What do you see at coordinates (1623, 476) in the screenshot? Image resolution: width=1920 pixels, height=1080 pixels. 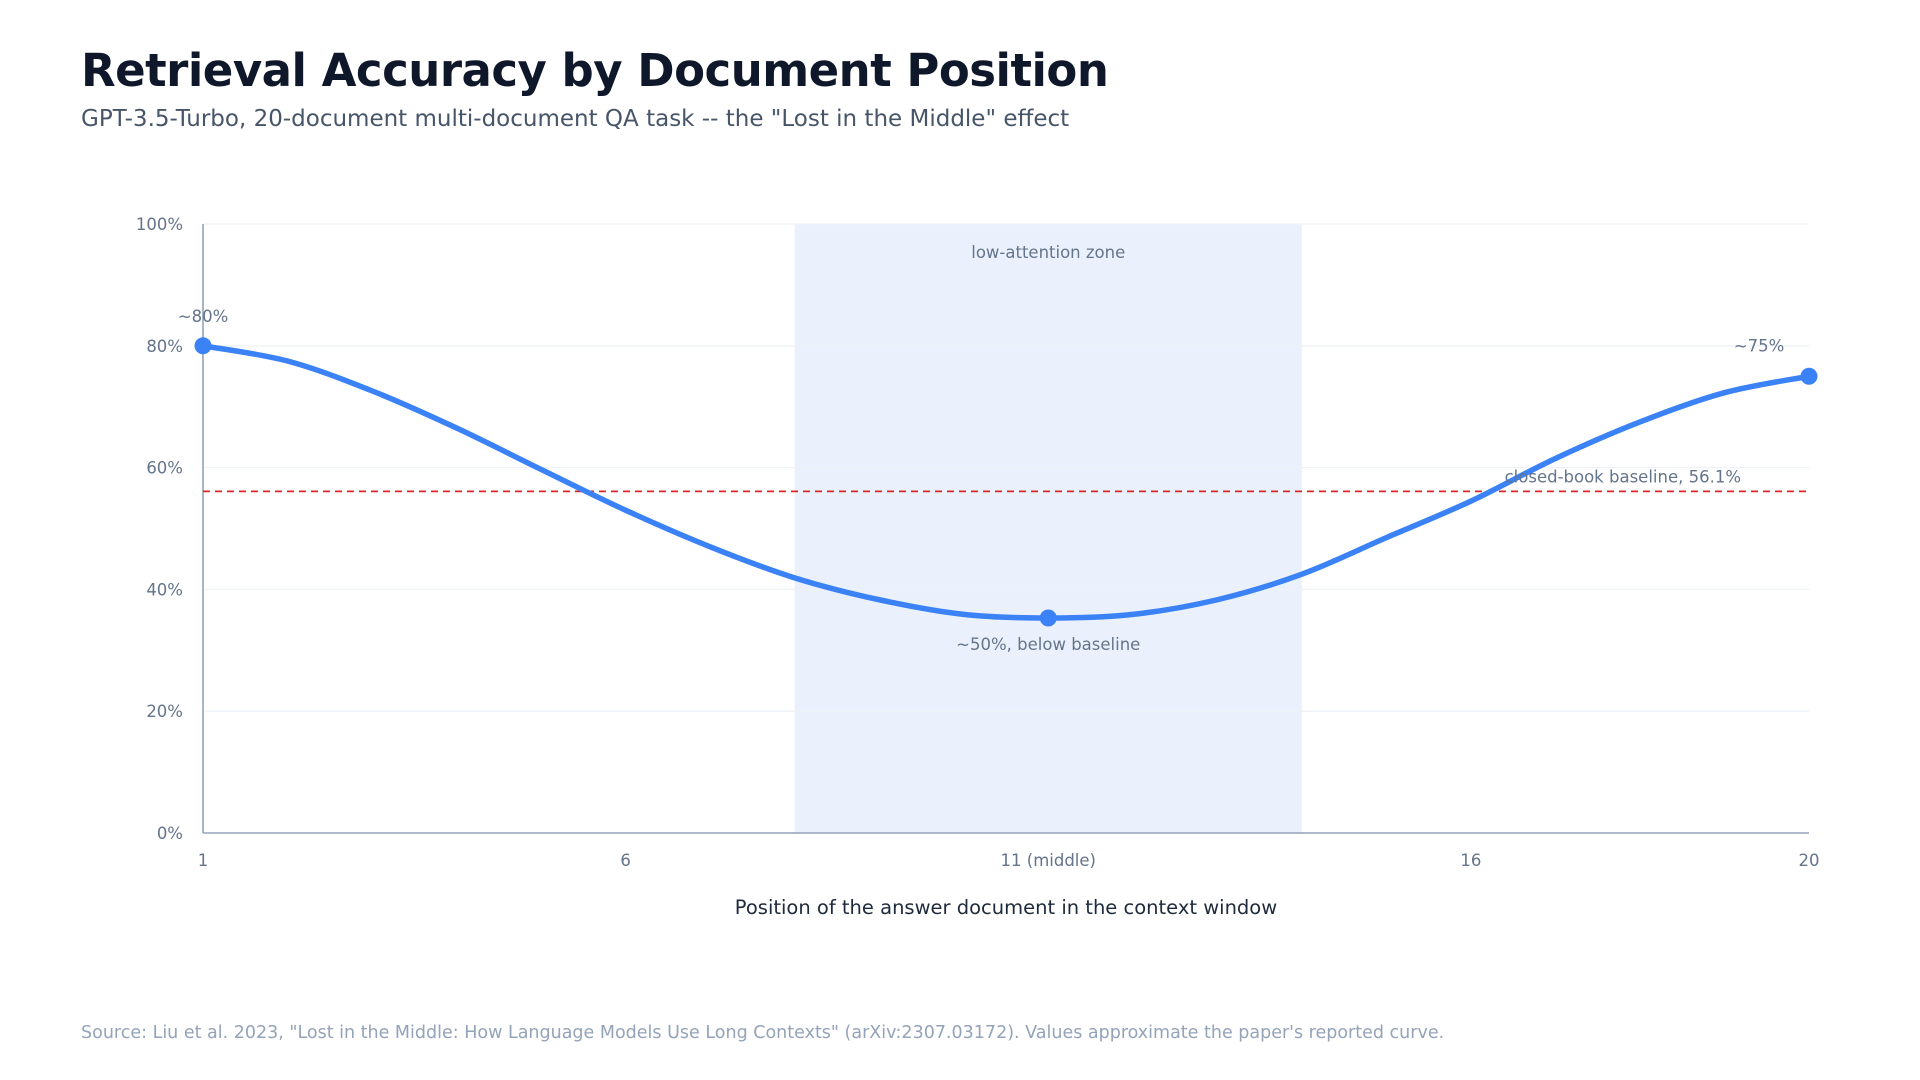 I see `baseline-label: closed-book baseline, 56.1%` at bounding box center [1623, 476].